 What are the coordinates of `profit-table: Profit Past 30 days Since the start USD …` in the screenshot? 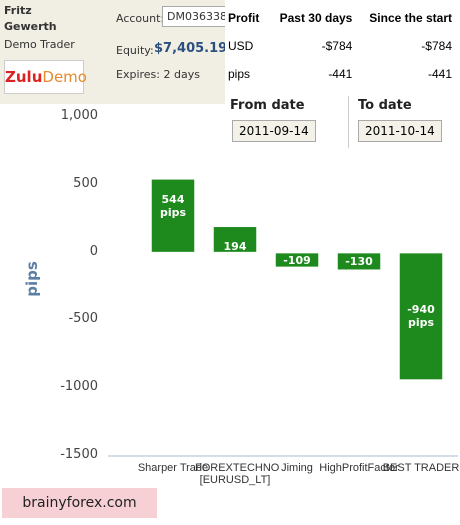 It's located at (342, 50).